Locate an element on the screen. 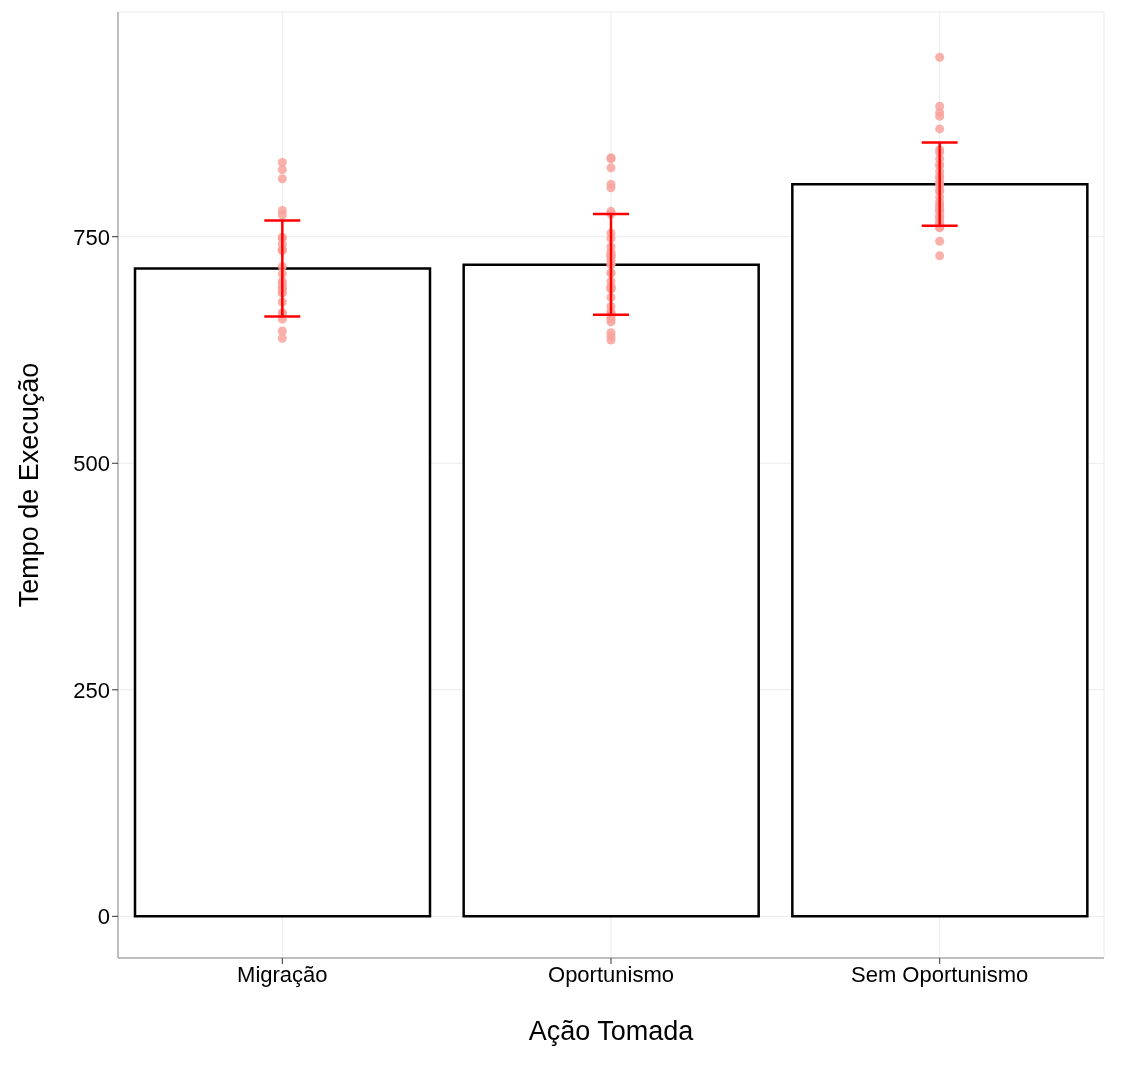 The image size is (1124, 1071). y-axis-title: Tempo de Execução is located at coordinates (28, 485).